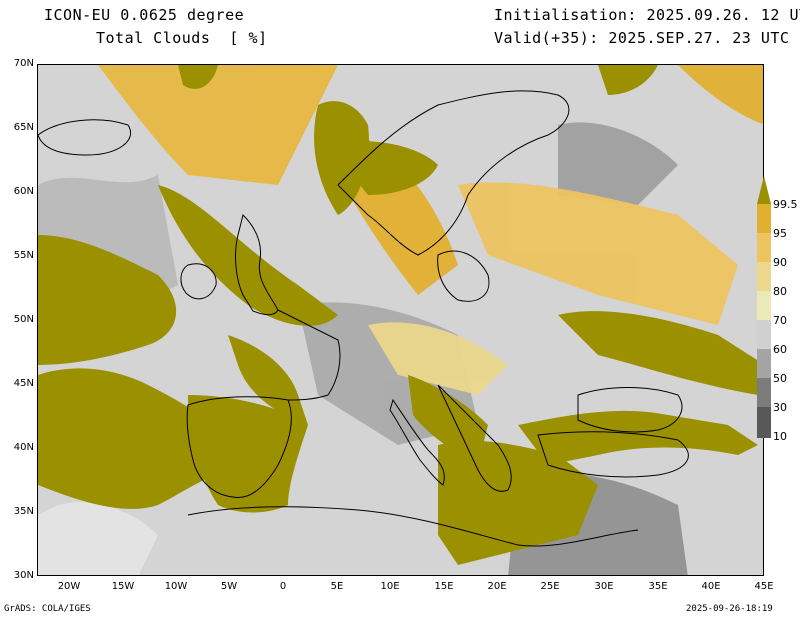 The width and height of the screenshot is (800, 618). I want to click on lon-label-25e: 25E, so click(550, 586).